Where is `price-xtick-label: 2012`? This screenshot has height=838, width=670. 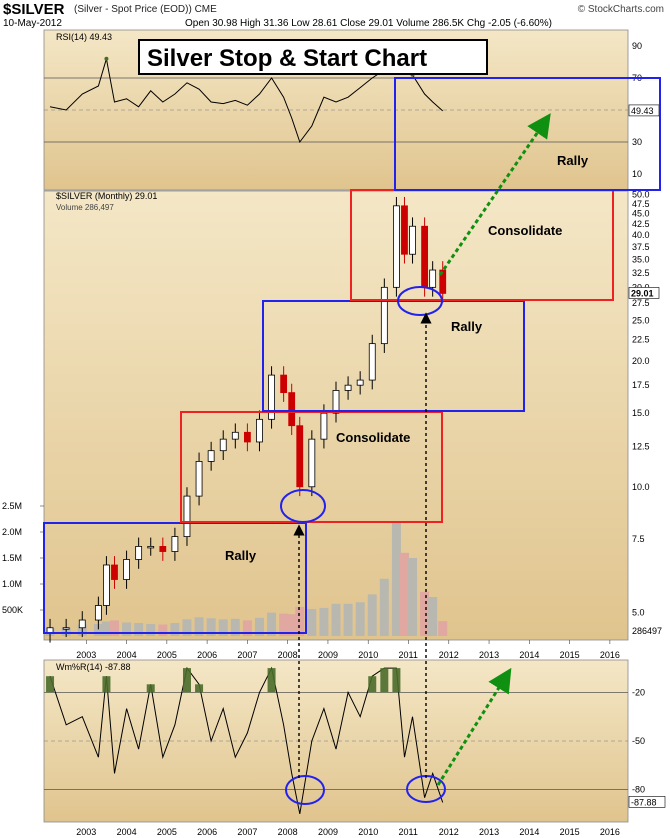
price-xtick-label: 2012 is located at coordinates (449, 655).